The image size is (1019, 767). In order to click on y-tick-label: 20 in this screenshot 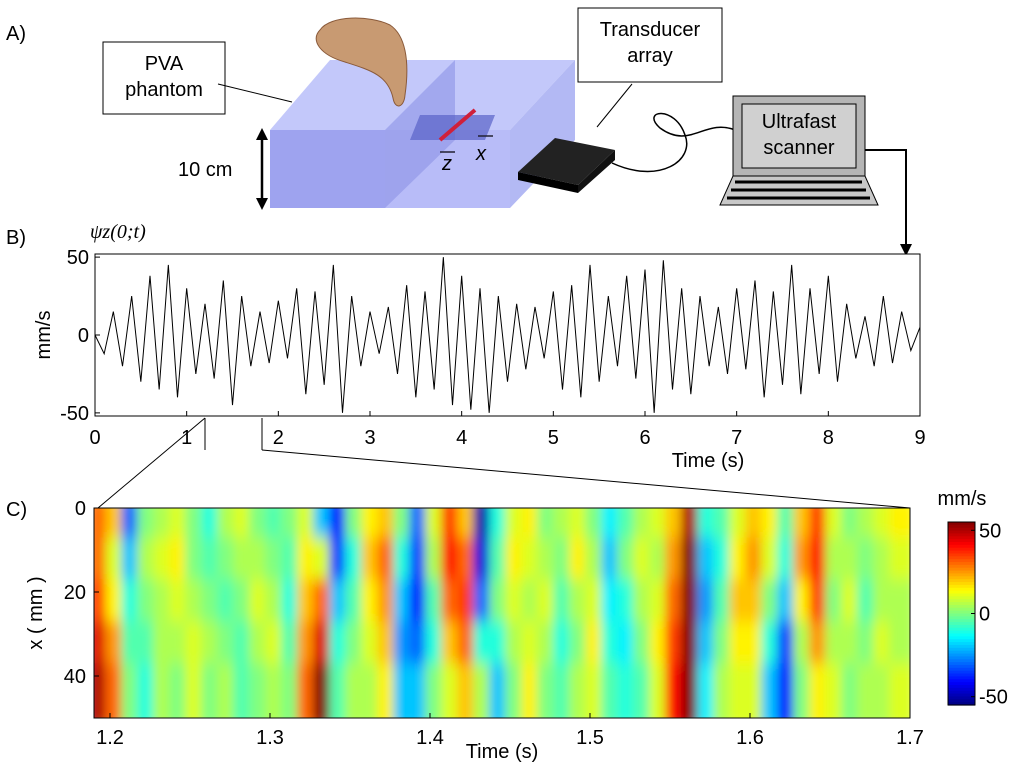, I will do `click(75, 593)`.